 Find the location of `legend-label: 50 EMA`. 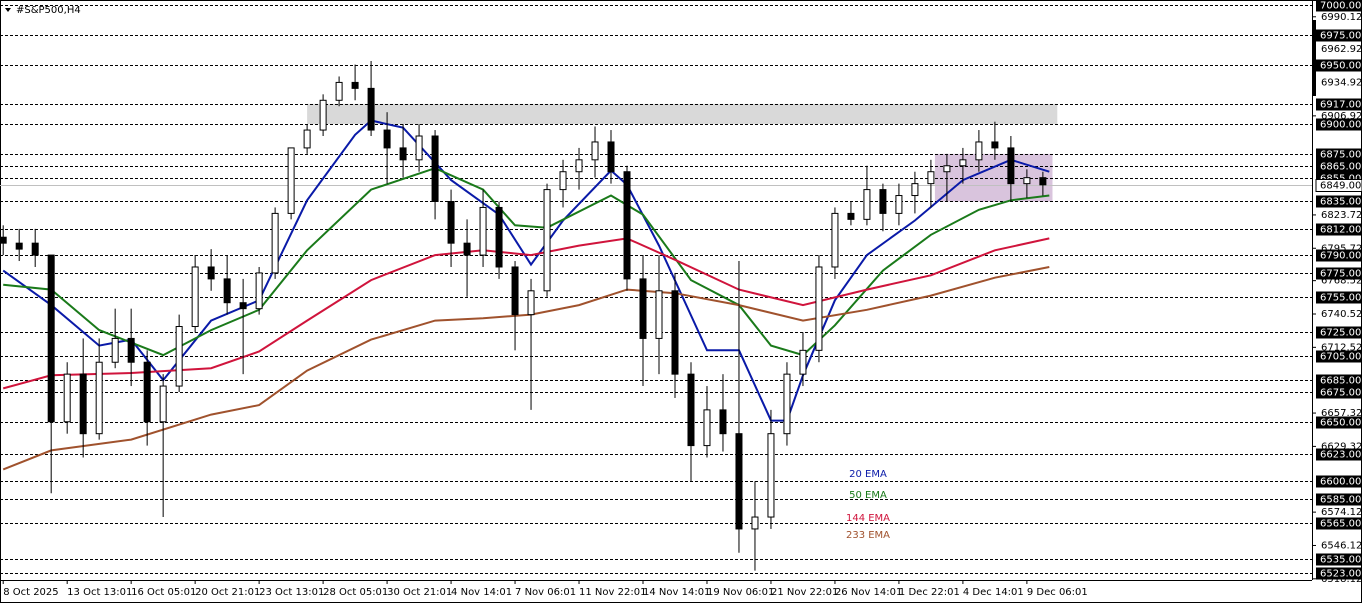

legend-label: 50 EMA is located at coordinates (868, 495).